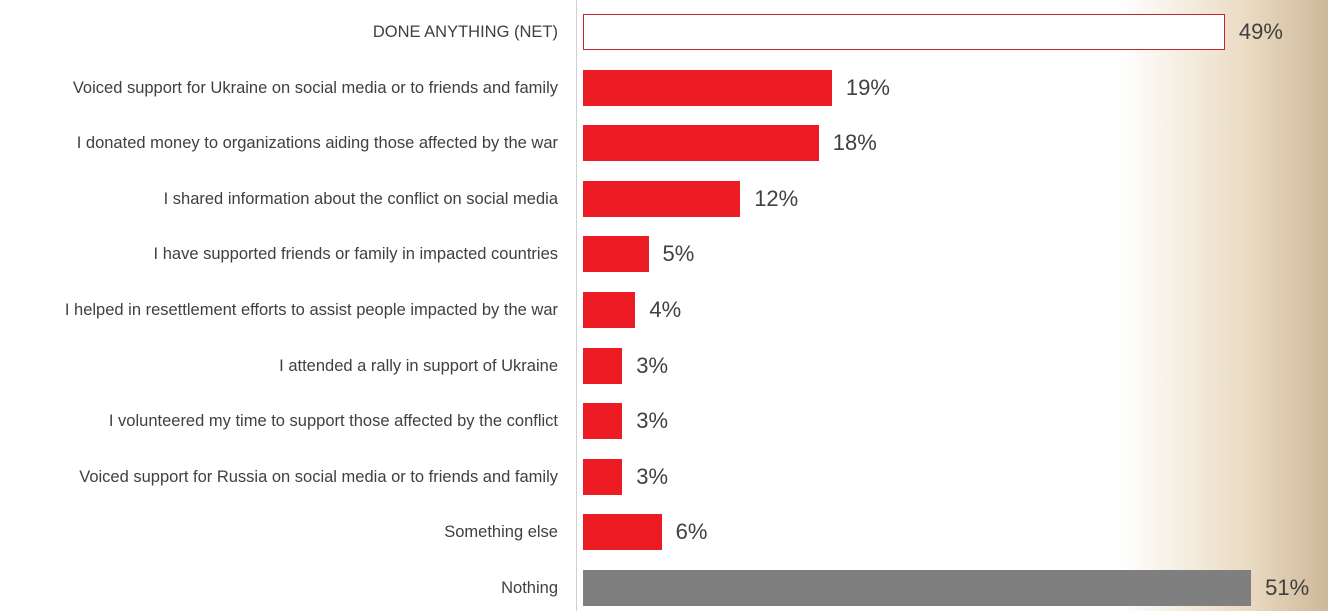 The width and height of the screenshot is (1328, 611). I want to click on axis-line, so click(576, 305).